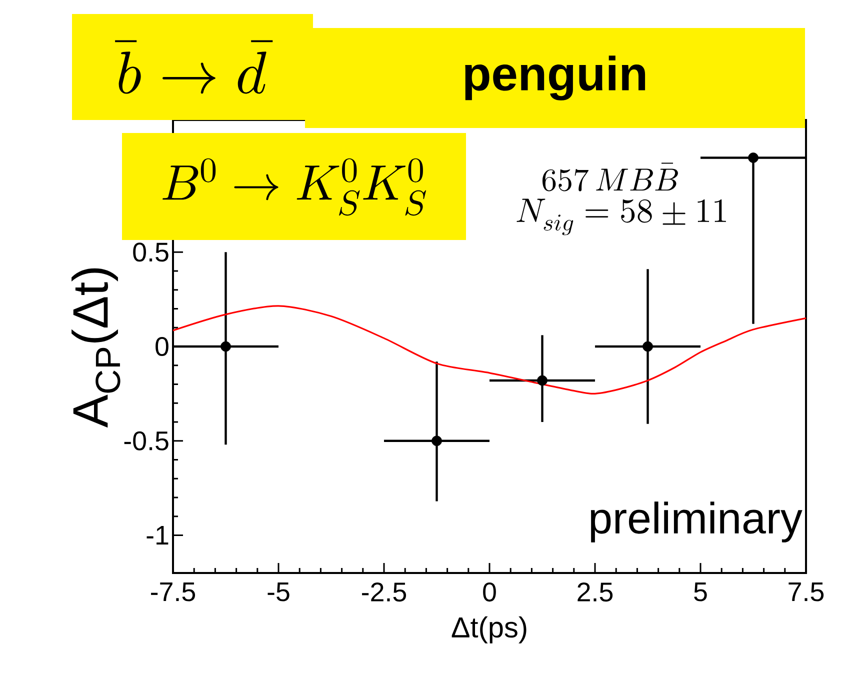 The image size is (841, 677). What do you see at coordinates (194, 67) in the screenshot?
I see `chart-title: $\bar{b} \rightarrow \bar{d}$` at bounding box center [194, 67].